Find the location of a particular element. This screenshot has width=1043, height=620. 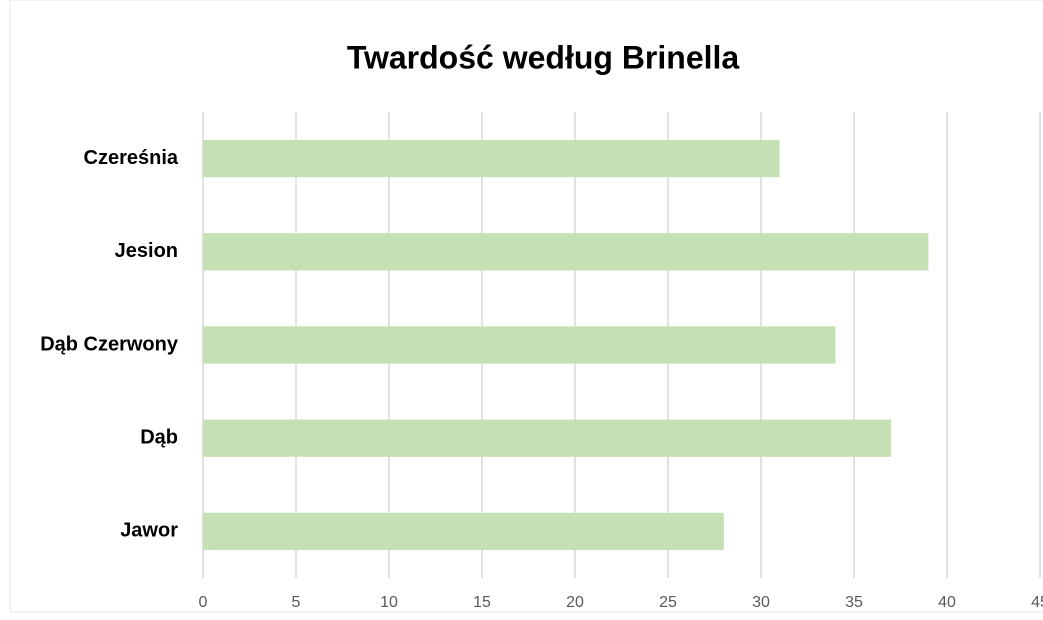

x-tick-label: 5 is located at coordinates (296, 602).